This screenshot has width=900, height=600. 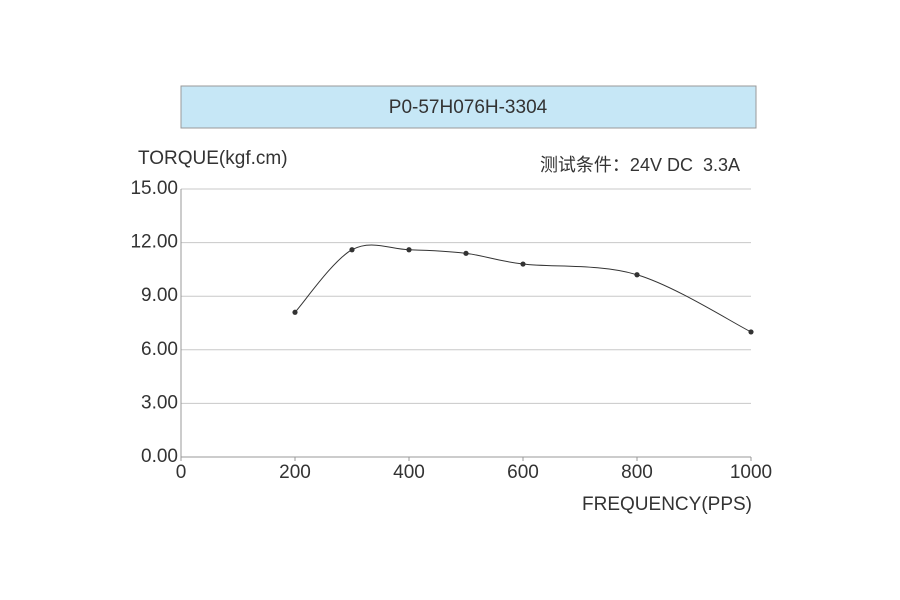 I want to click on chart-title: P0-57H076H-3304, so click(x=468, y=107).